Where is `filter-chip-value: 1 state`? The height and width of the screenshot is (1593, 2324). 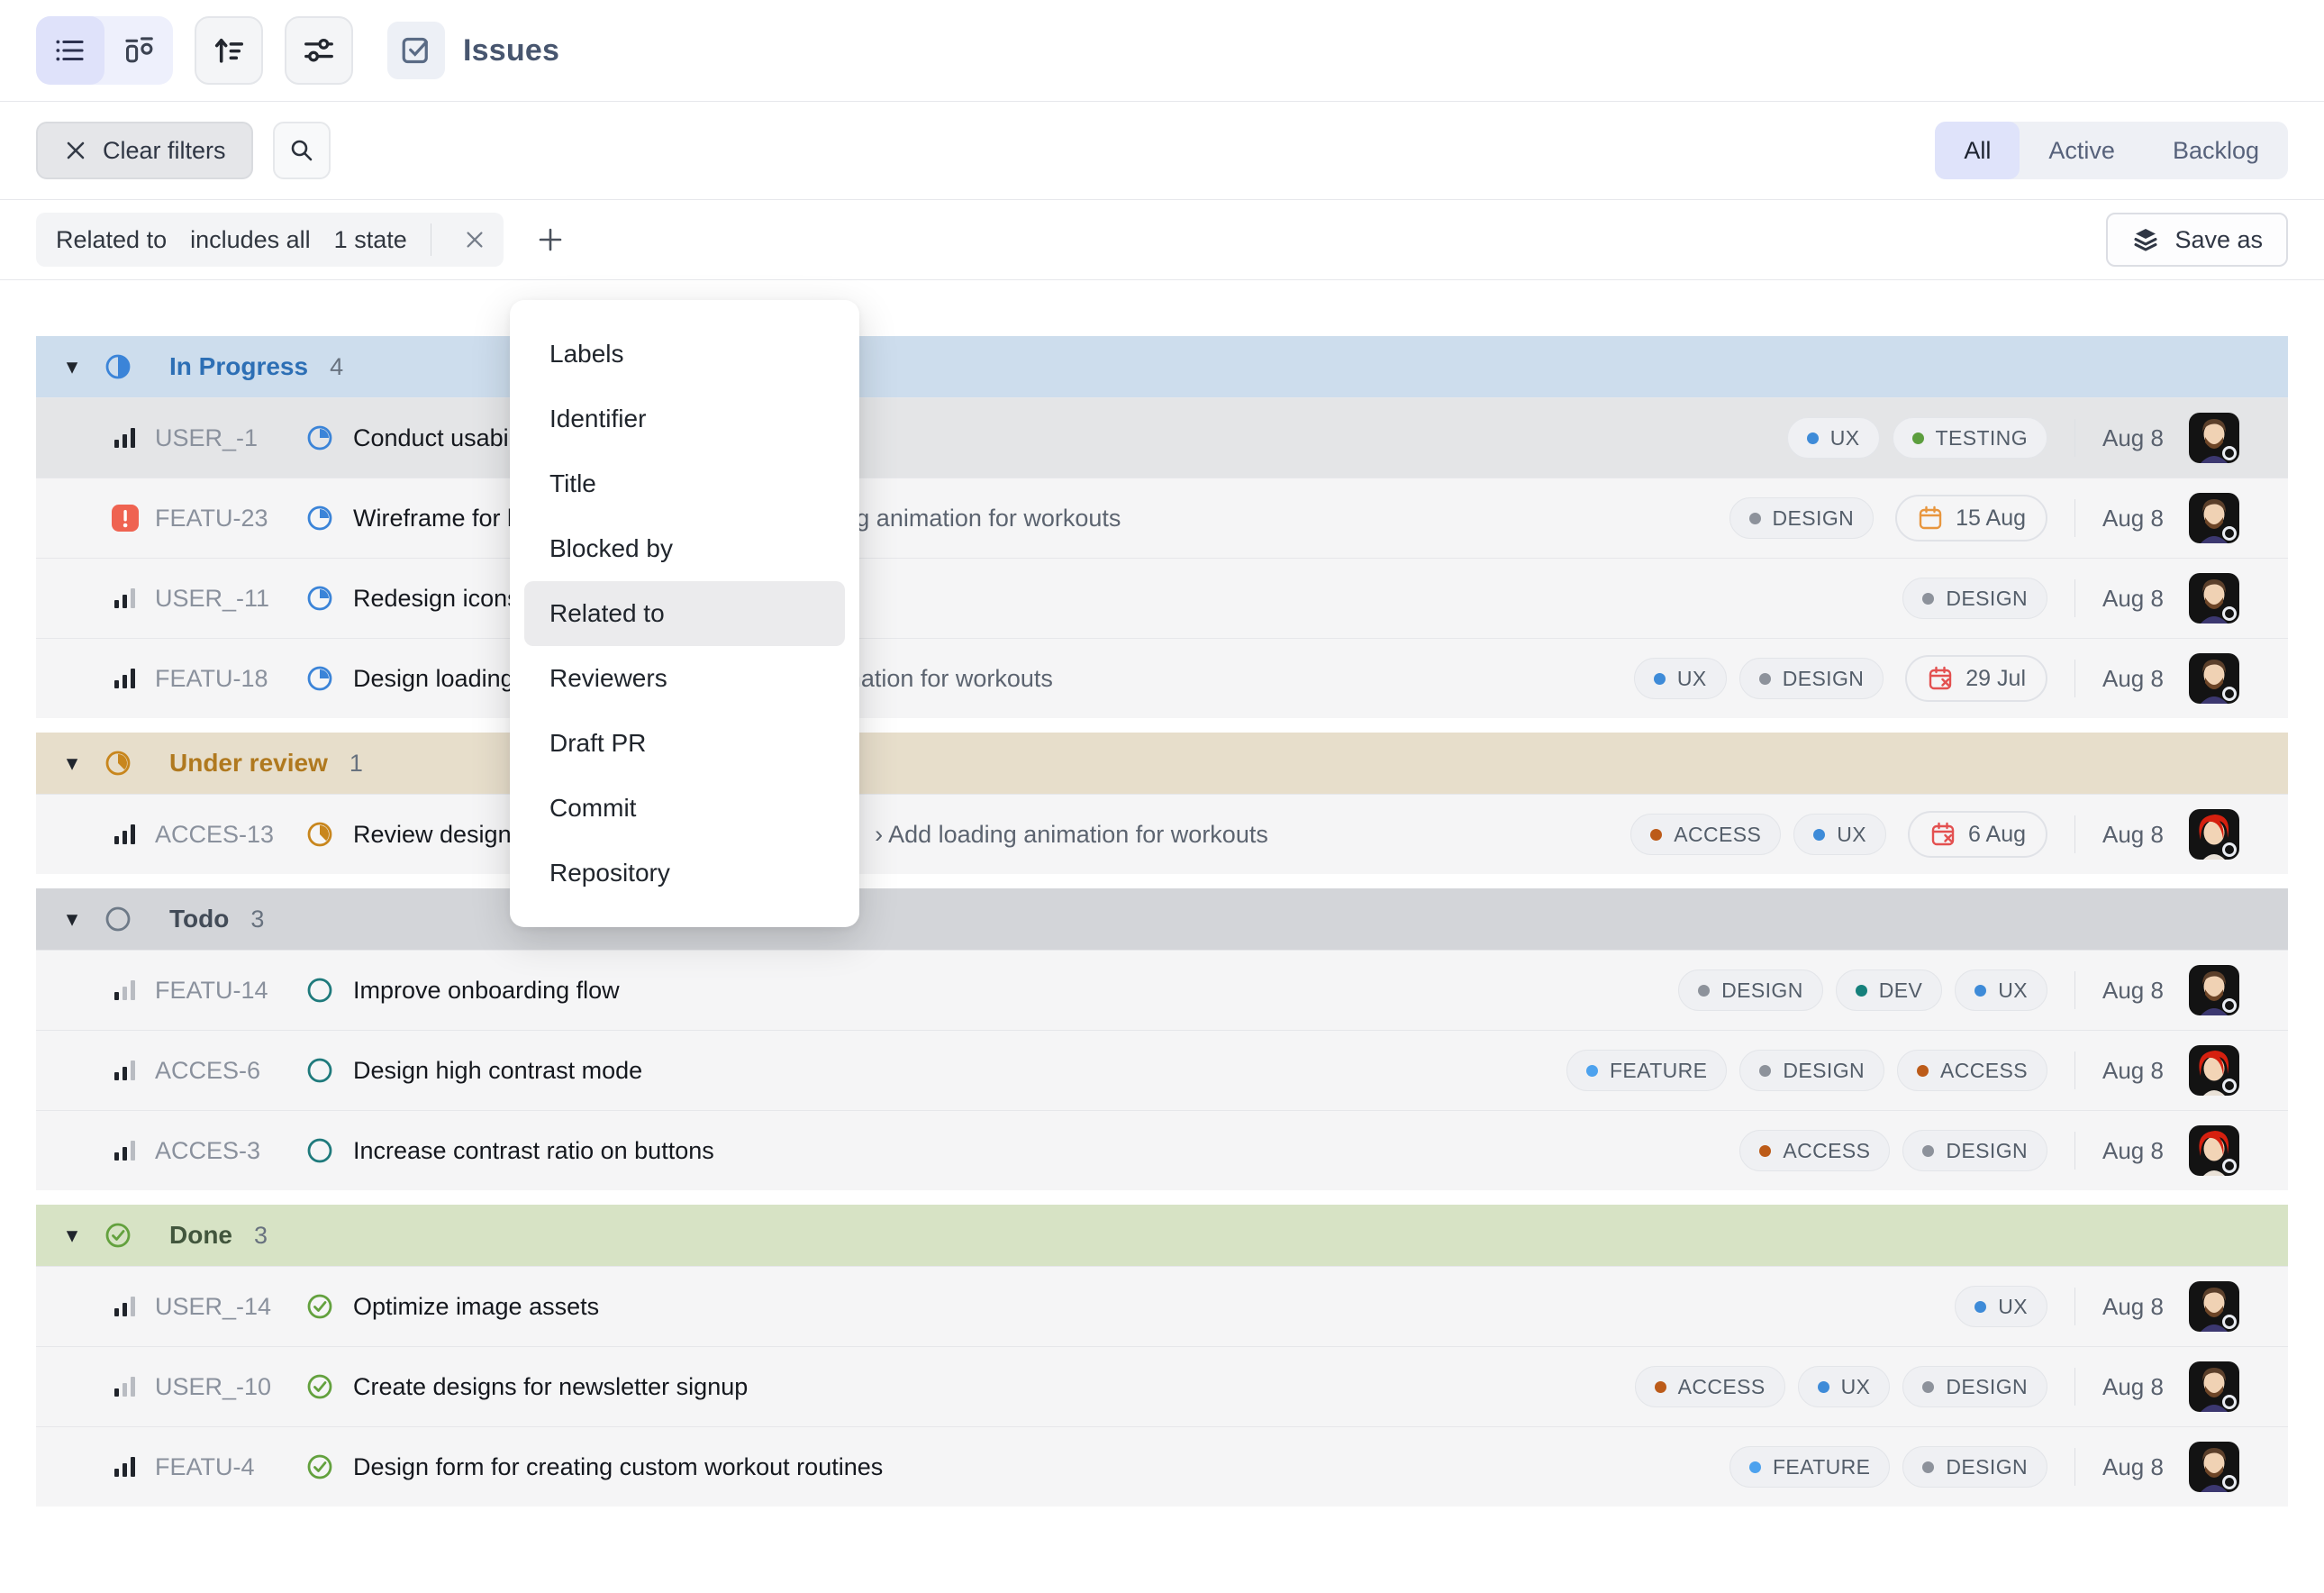
filter-chip-value: 1 state is located at coordinates (370, 239).